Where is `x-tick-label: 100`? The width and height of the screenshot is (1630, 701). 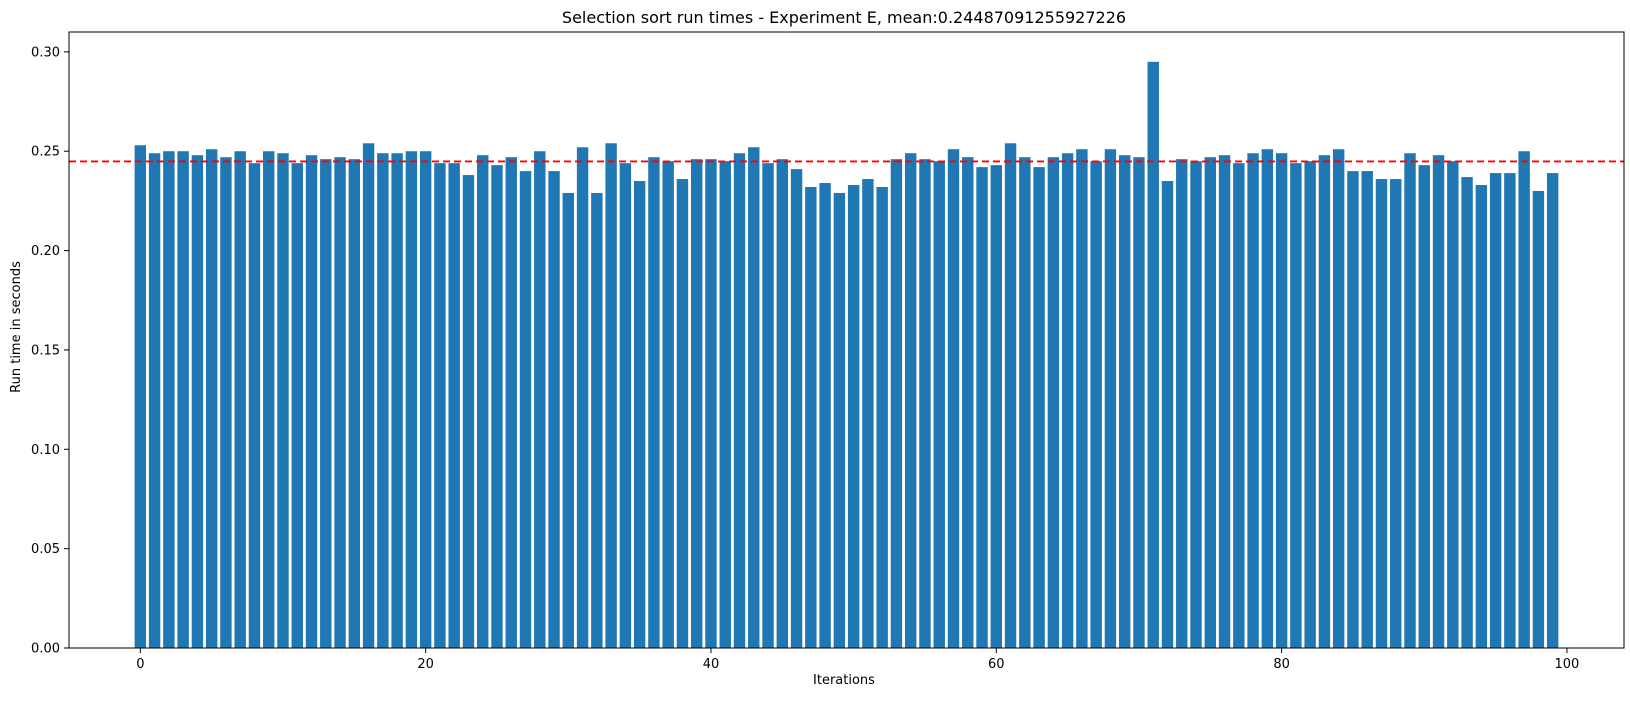
x-tick-label: 100 is located at coordinates (1567, 664).